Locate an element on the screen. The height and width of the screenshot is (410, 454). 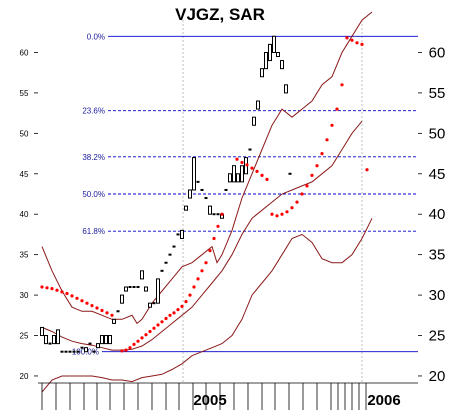
right-tick-label: 20 is located at coordinates (437, 376).